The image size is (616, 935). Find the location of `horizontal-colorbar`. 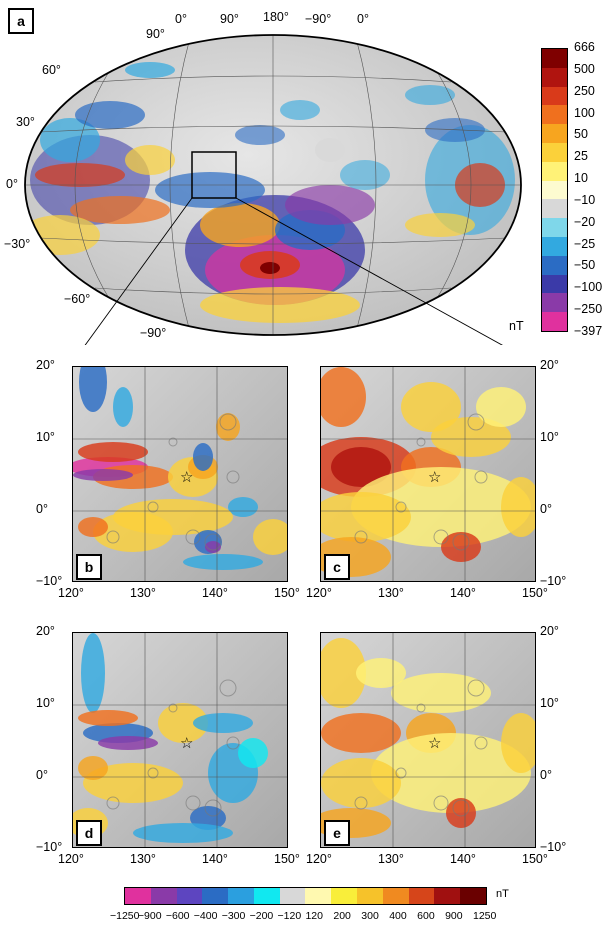

horizontal-colorbar is located at coordinates (305, 896).